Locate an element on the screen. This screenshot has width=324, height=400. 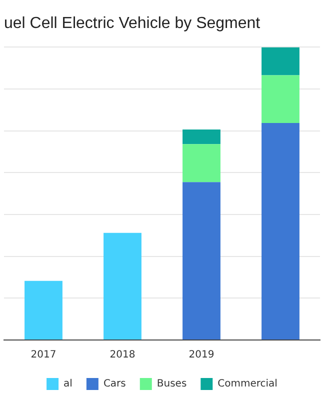
x-tick-label: 2017 is located at coordinates (43, 355).